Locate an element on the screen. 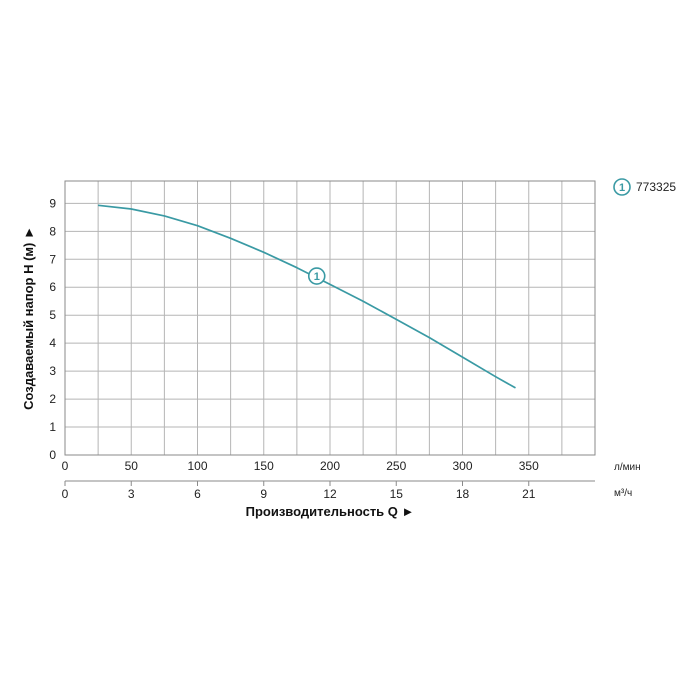 The height and width of the screenshot is (700, 700). legend: 1 773325 is located at coordinates (644, 187).